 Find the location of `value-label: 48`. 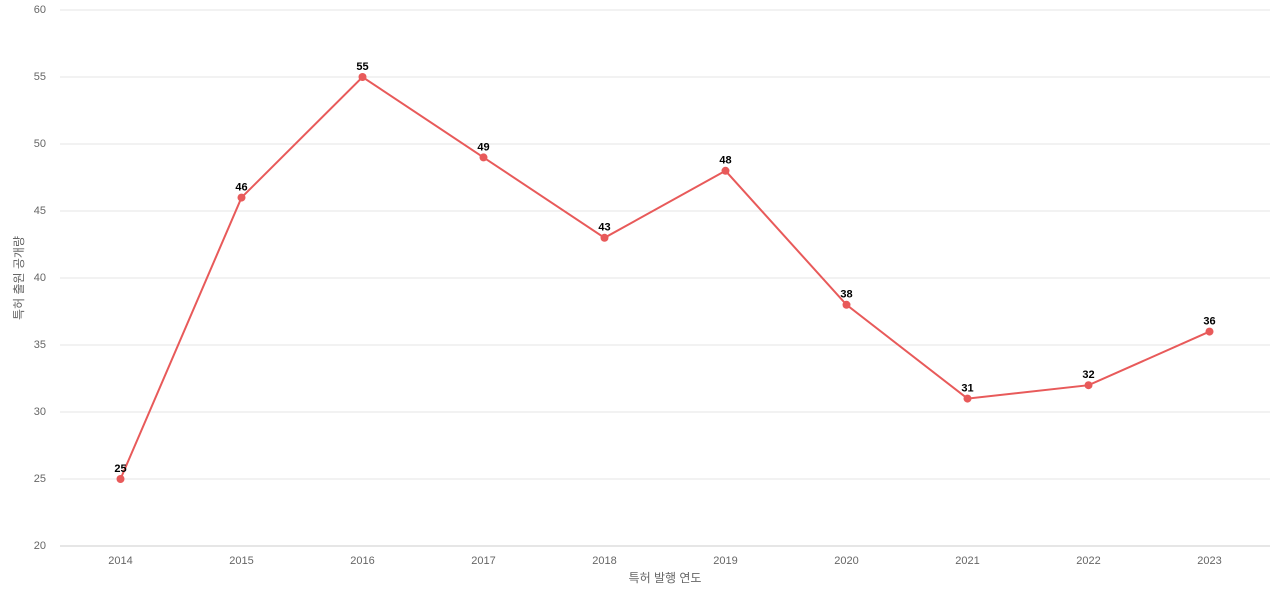

value-label: 48 is located at coordinates (725, 161).